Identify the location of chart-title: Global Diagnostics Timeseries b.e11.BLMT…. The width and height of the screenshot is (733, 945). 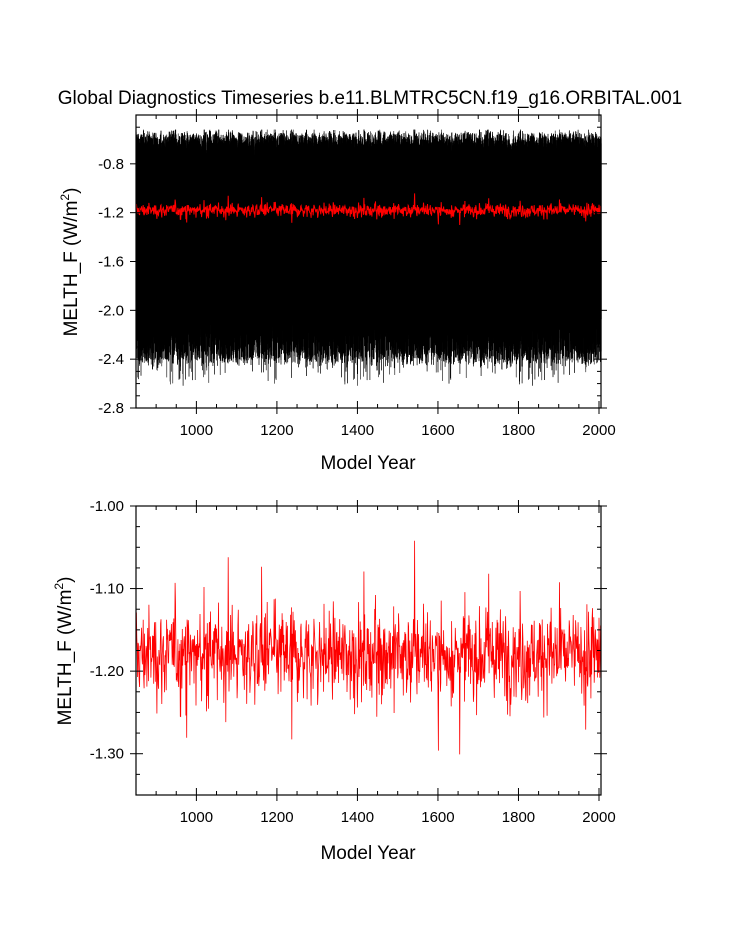
(370, 98).